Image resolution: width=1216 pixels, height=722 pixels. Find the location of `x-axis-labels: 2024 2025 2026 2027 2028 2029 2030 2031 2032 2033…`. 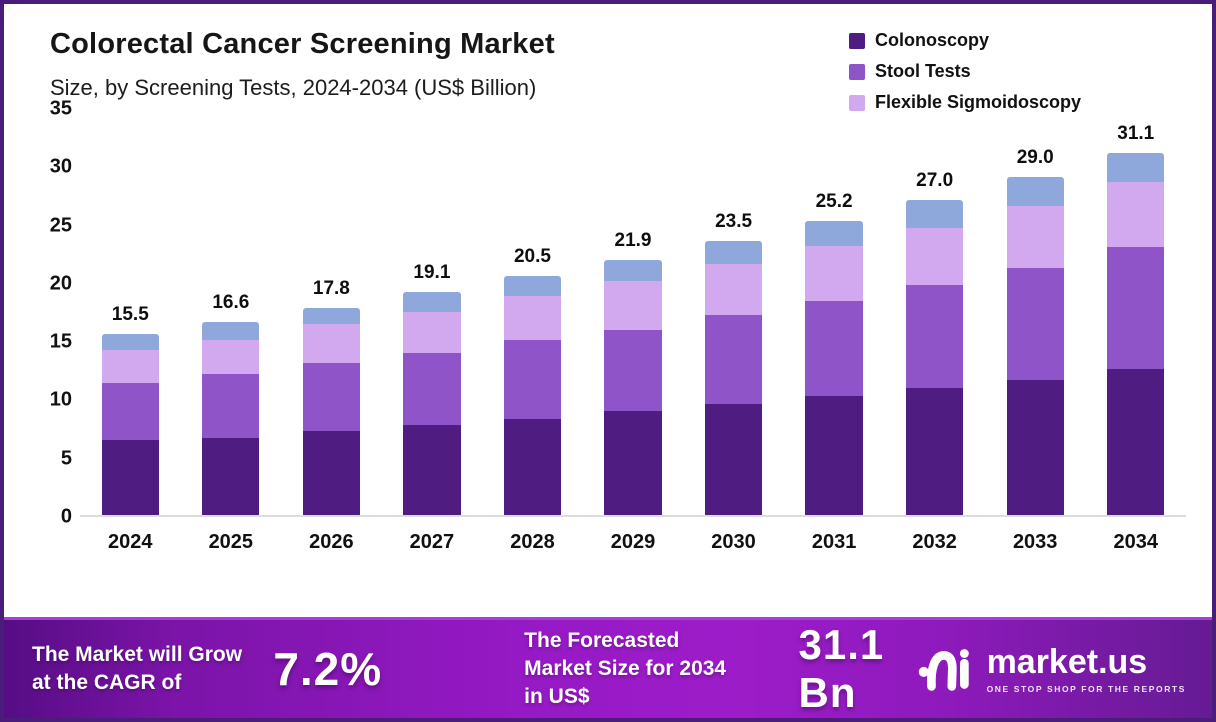

x-axis-labels: 2024 2025 2026 2027 2028 2029 2030 2031 2032 2033… is located at coordinates (608, 535).